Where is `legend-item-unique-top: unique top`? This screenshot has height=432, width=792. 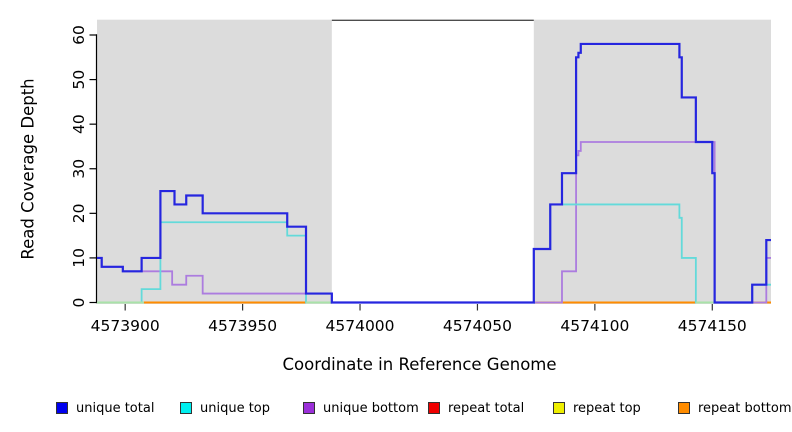
legend-item-unique-top: unique top is located at coordinates (225, 408).